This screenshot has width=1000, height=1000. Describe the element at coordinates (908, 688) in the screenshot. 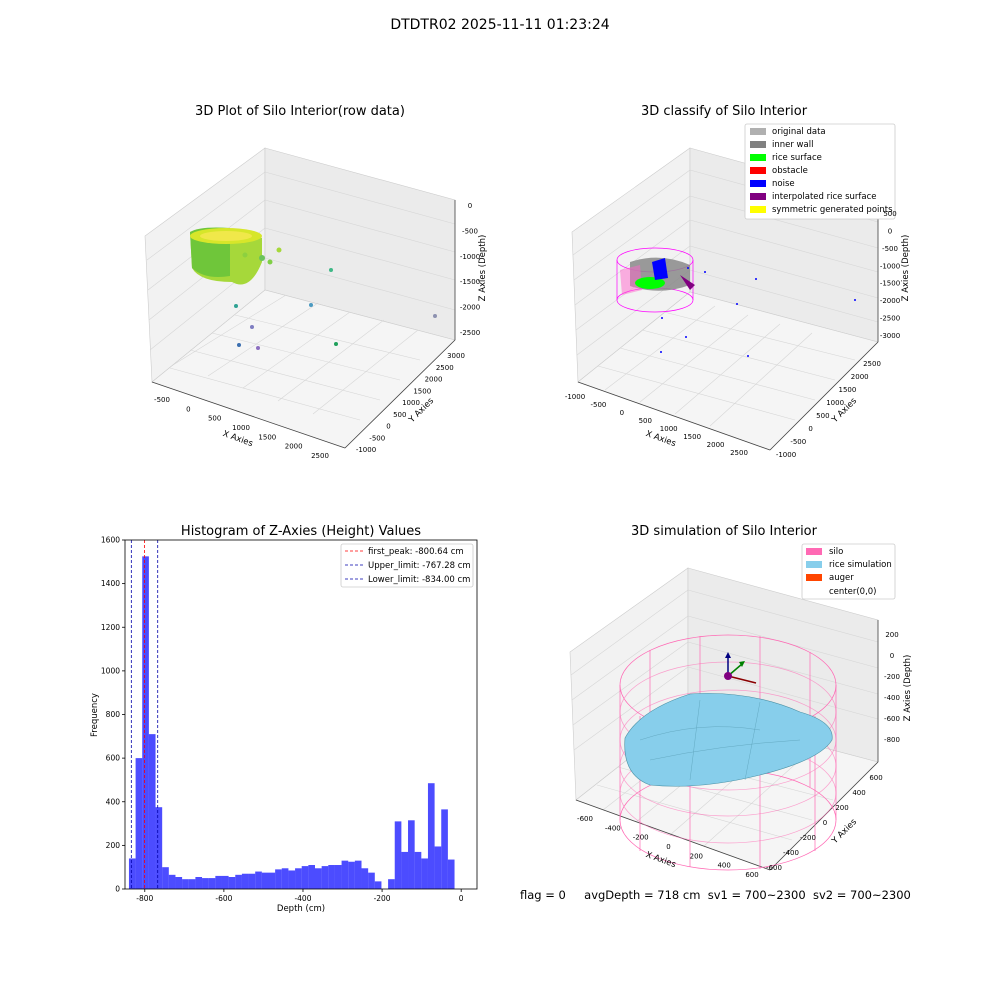

I see `sim-zaxis-label: Z Axies (Depth)` at that location.